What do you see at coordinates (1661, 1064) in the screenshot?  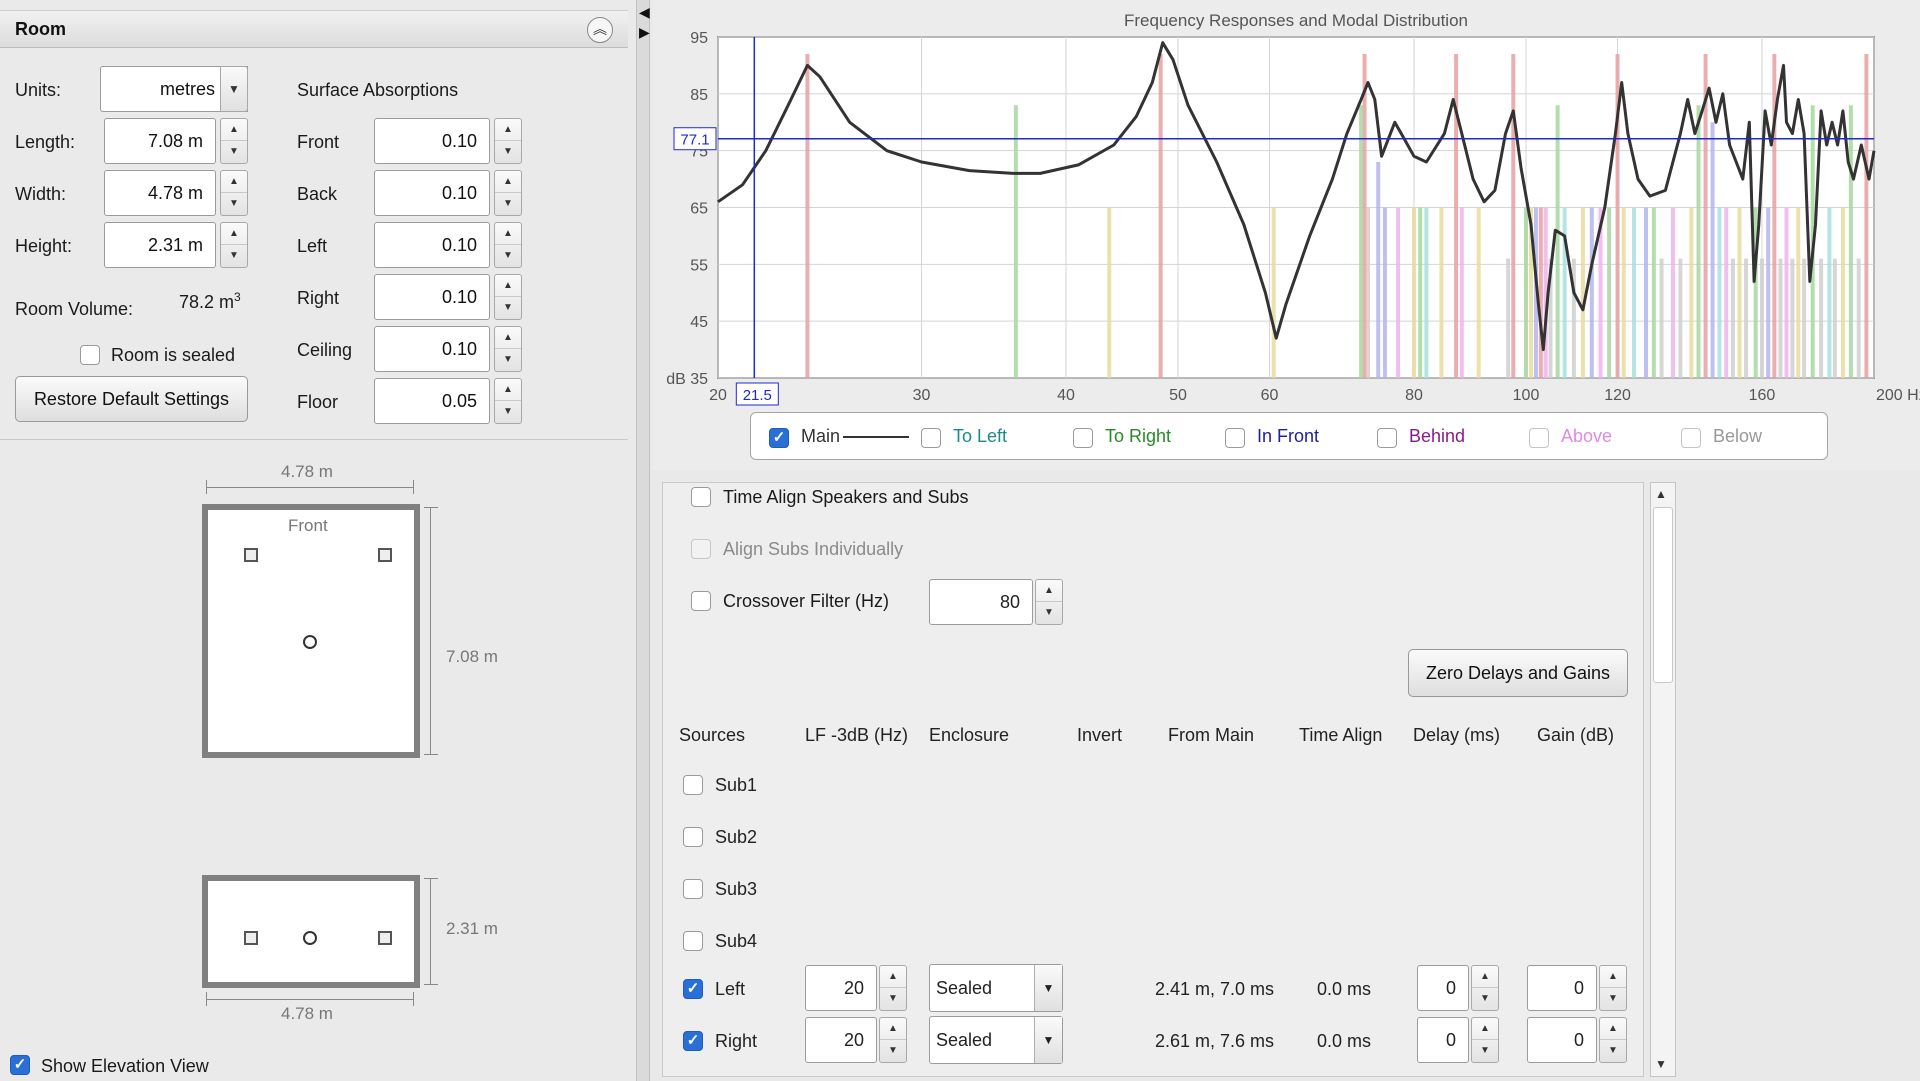 I see `scroll-down-icon: ▼` at bounding box center [1661, 1064].